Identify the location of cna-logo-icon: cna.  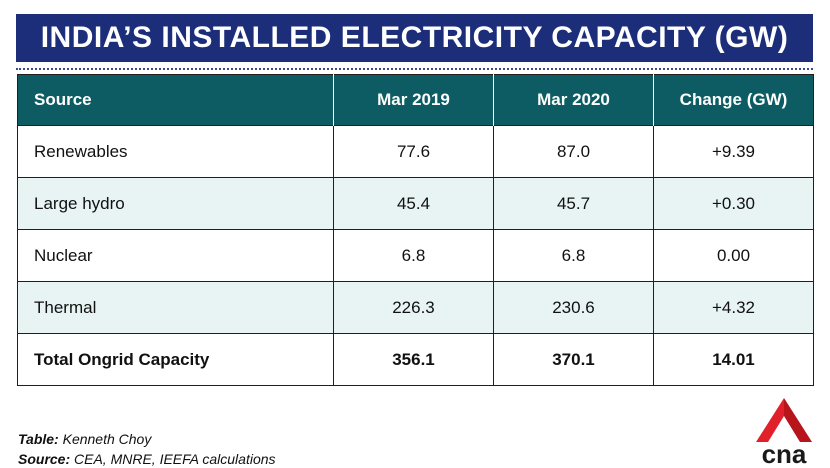
(784, 432).